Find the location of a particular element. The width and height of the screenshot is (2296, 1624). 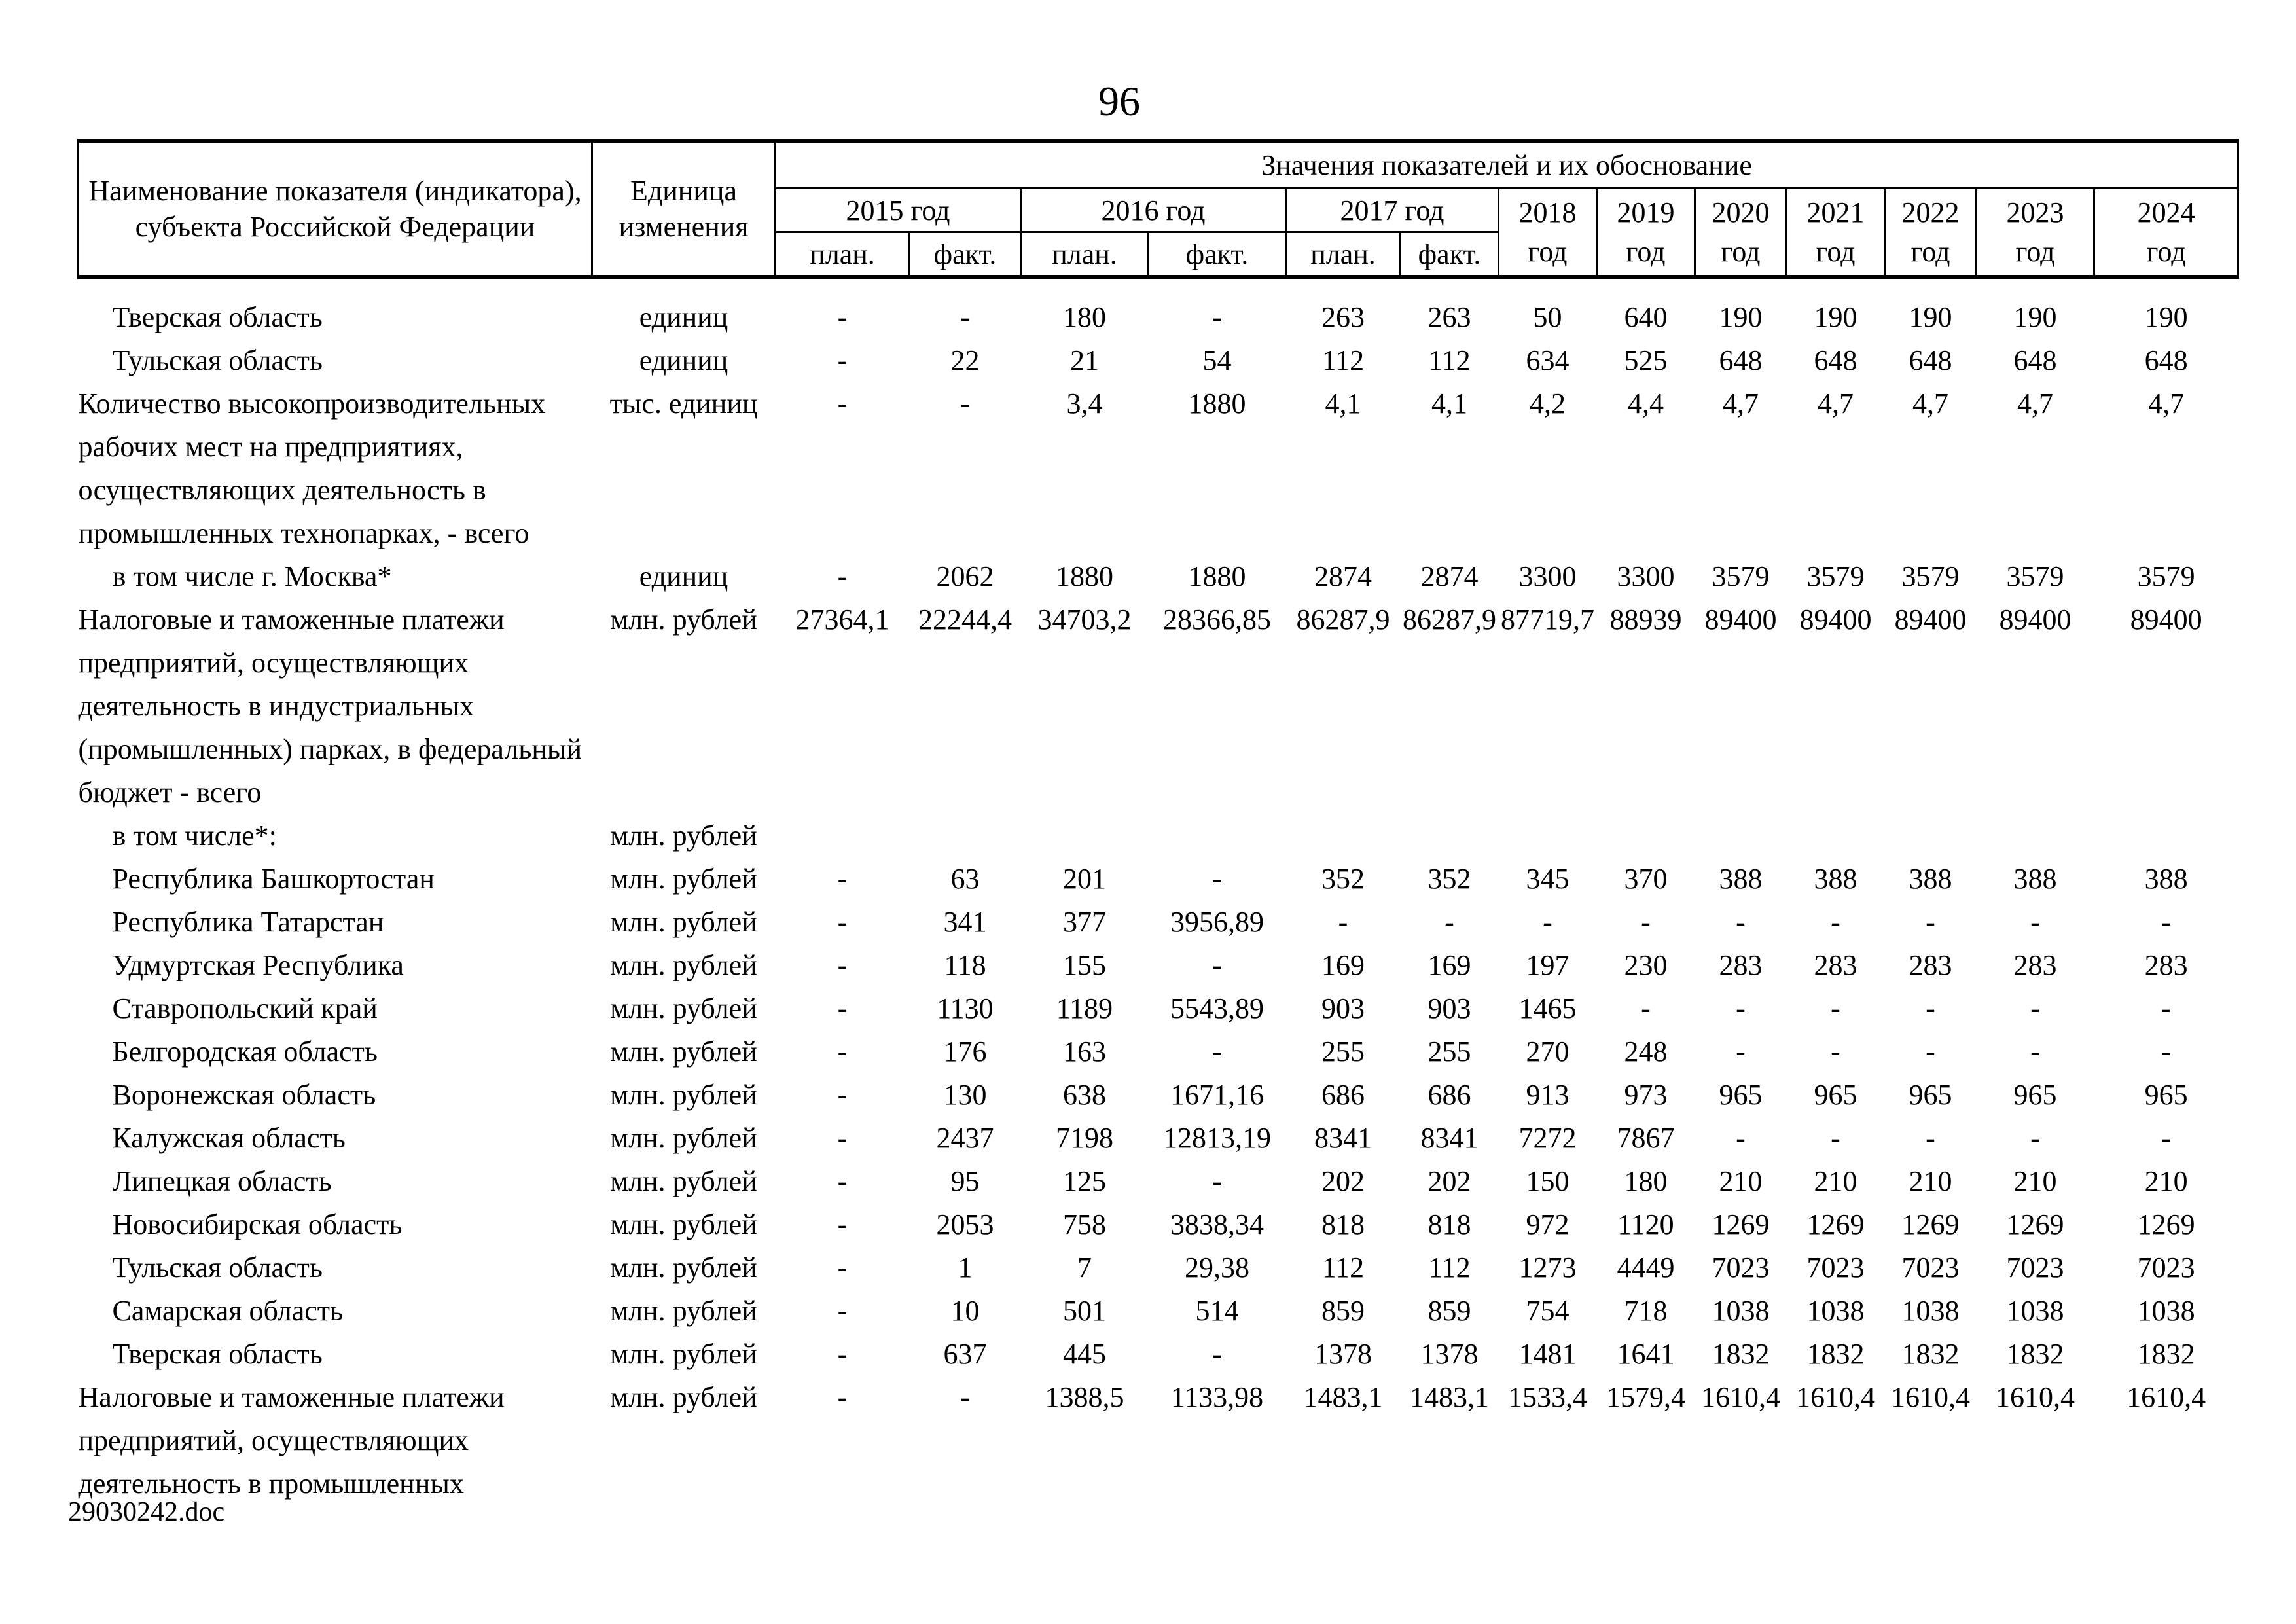

row-value: 352 is located at coordinates (1343, 879).